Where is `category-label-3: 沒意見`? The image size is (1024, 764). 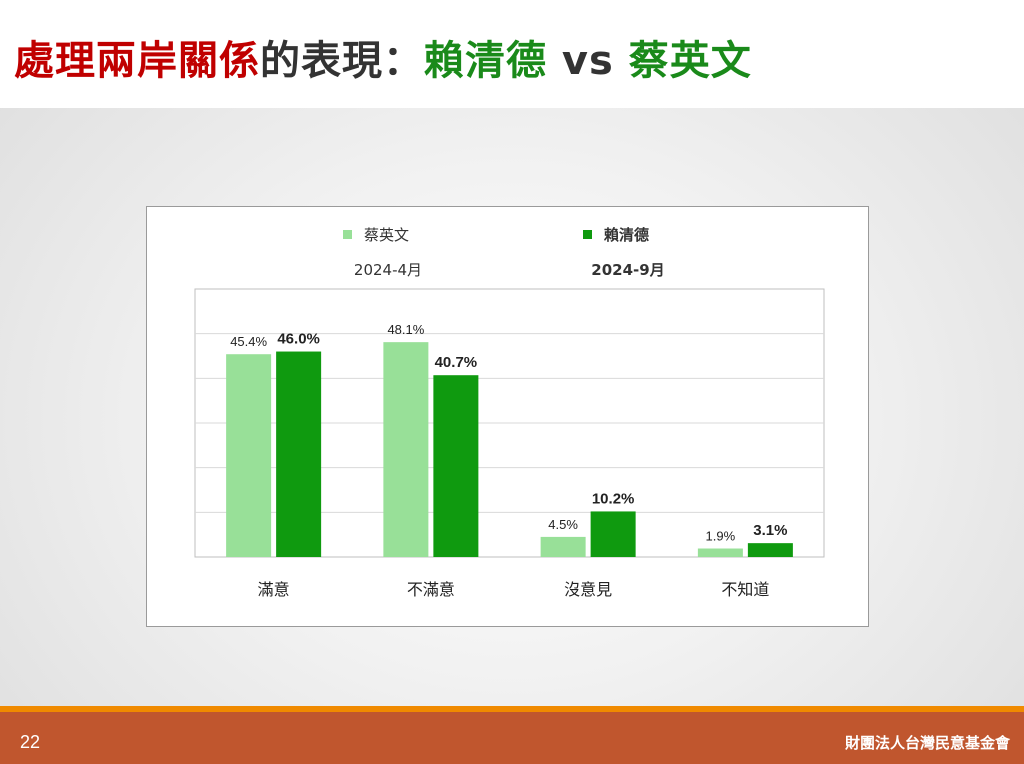 category-label-3: 沒意見 is located at coordinates (588, 589).